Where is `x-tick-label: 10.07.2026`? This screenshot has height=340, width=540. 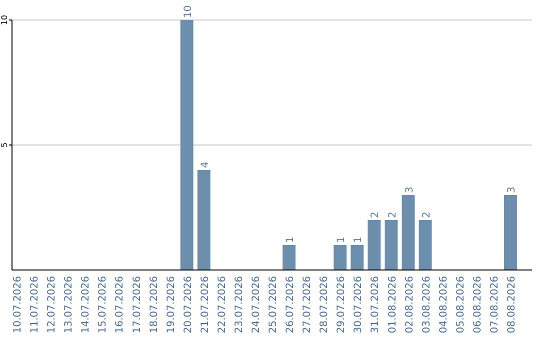
x-tick-label: 10.07.2026 is located at coordinates (18, 305).